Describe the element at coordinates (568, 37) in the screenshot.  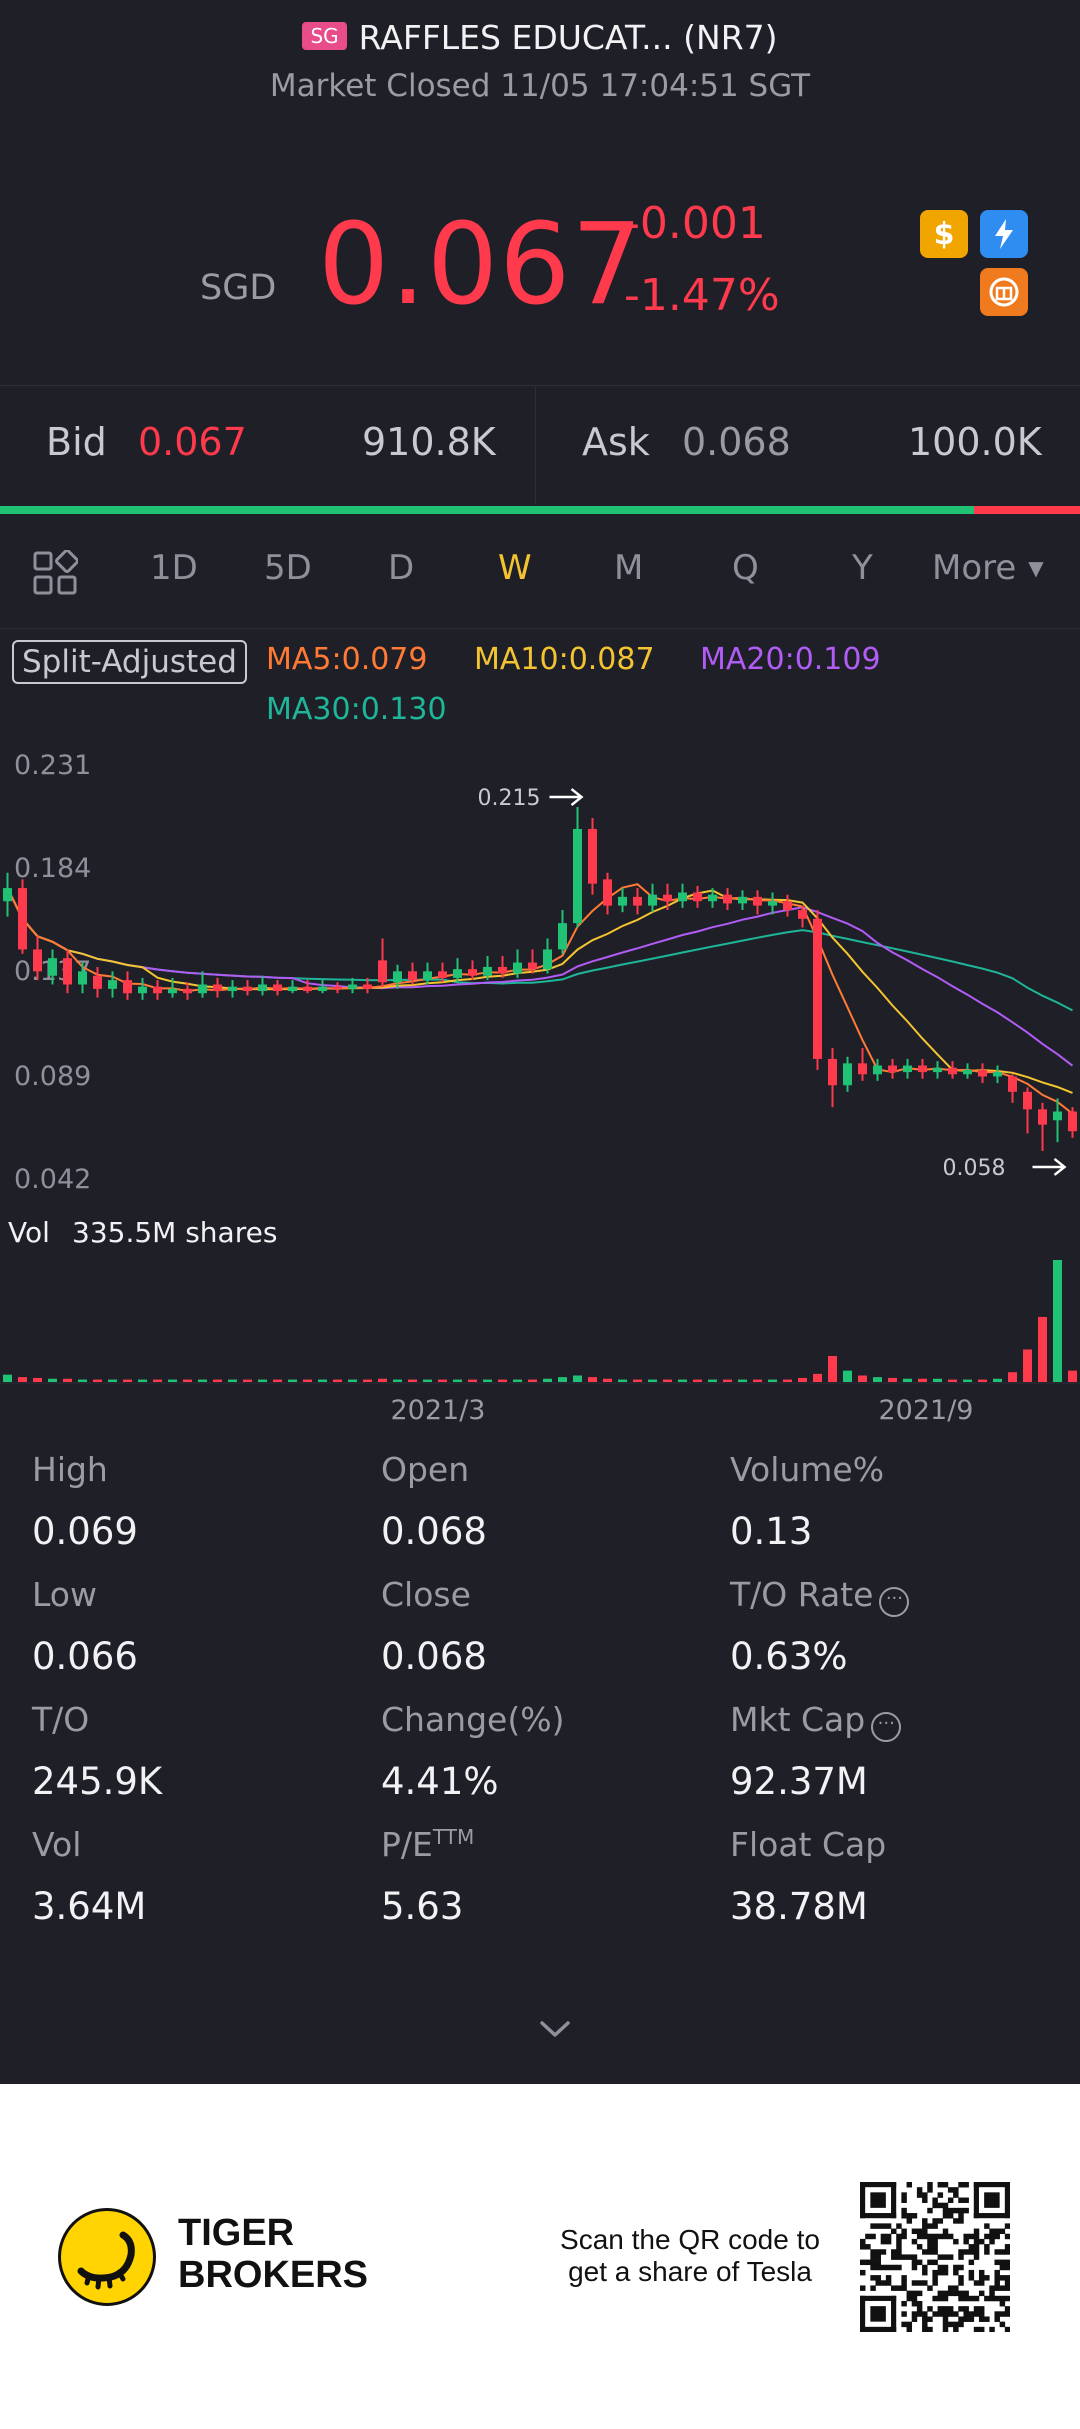
I see `stock-title: RAFFLES EDUCAT... (NR7)` at that location.